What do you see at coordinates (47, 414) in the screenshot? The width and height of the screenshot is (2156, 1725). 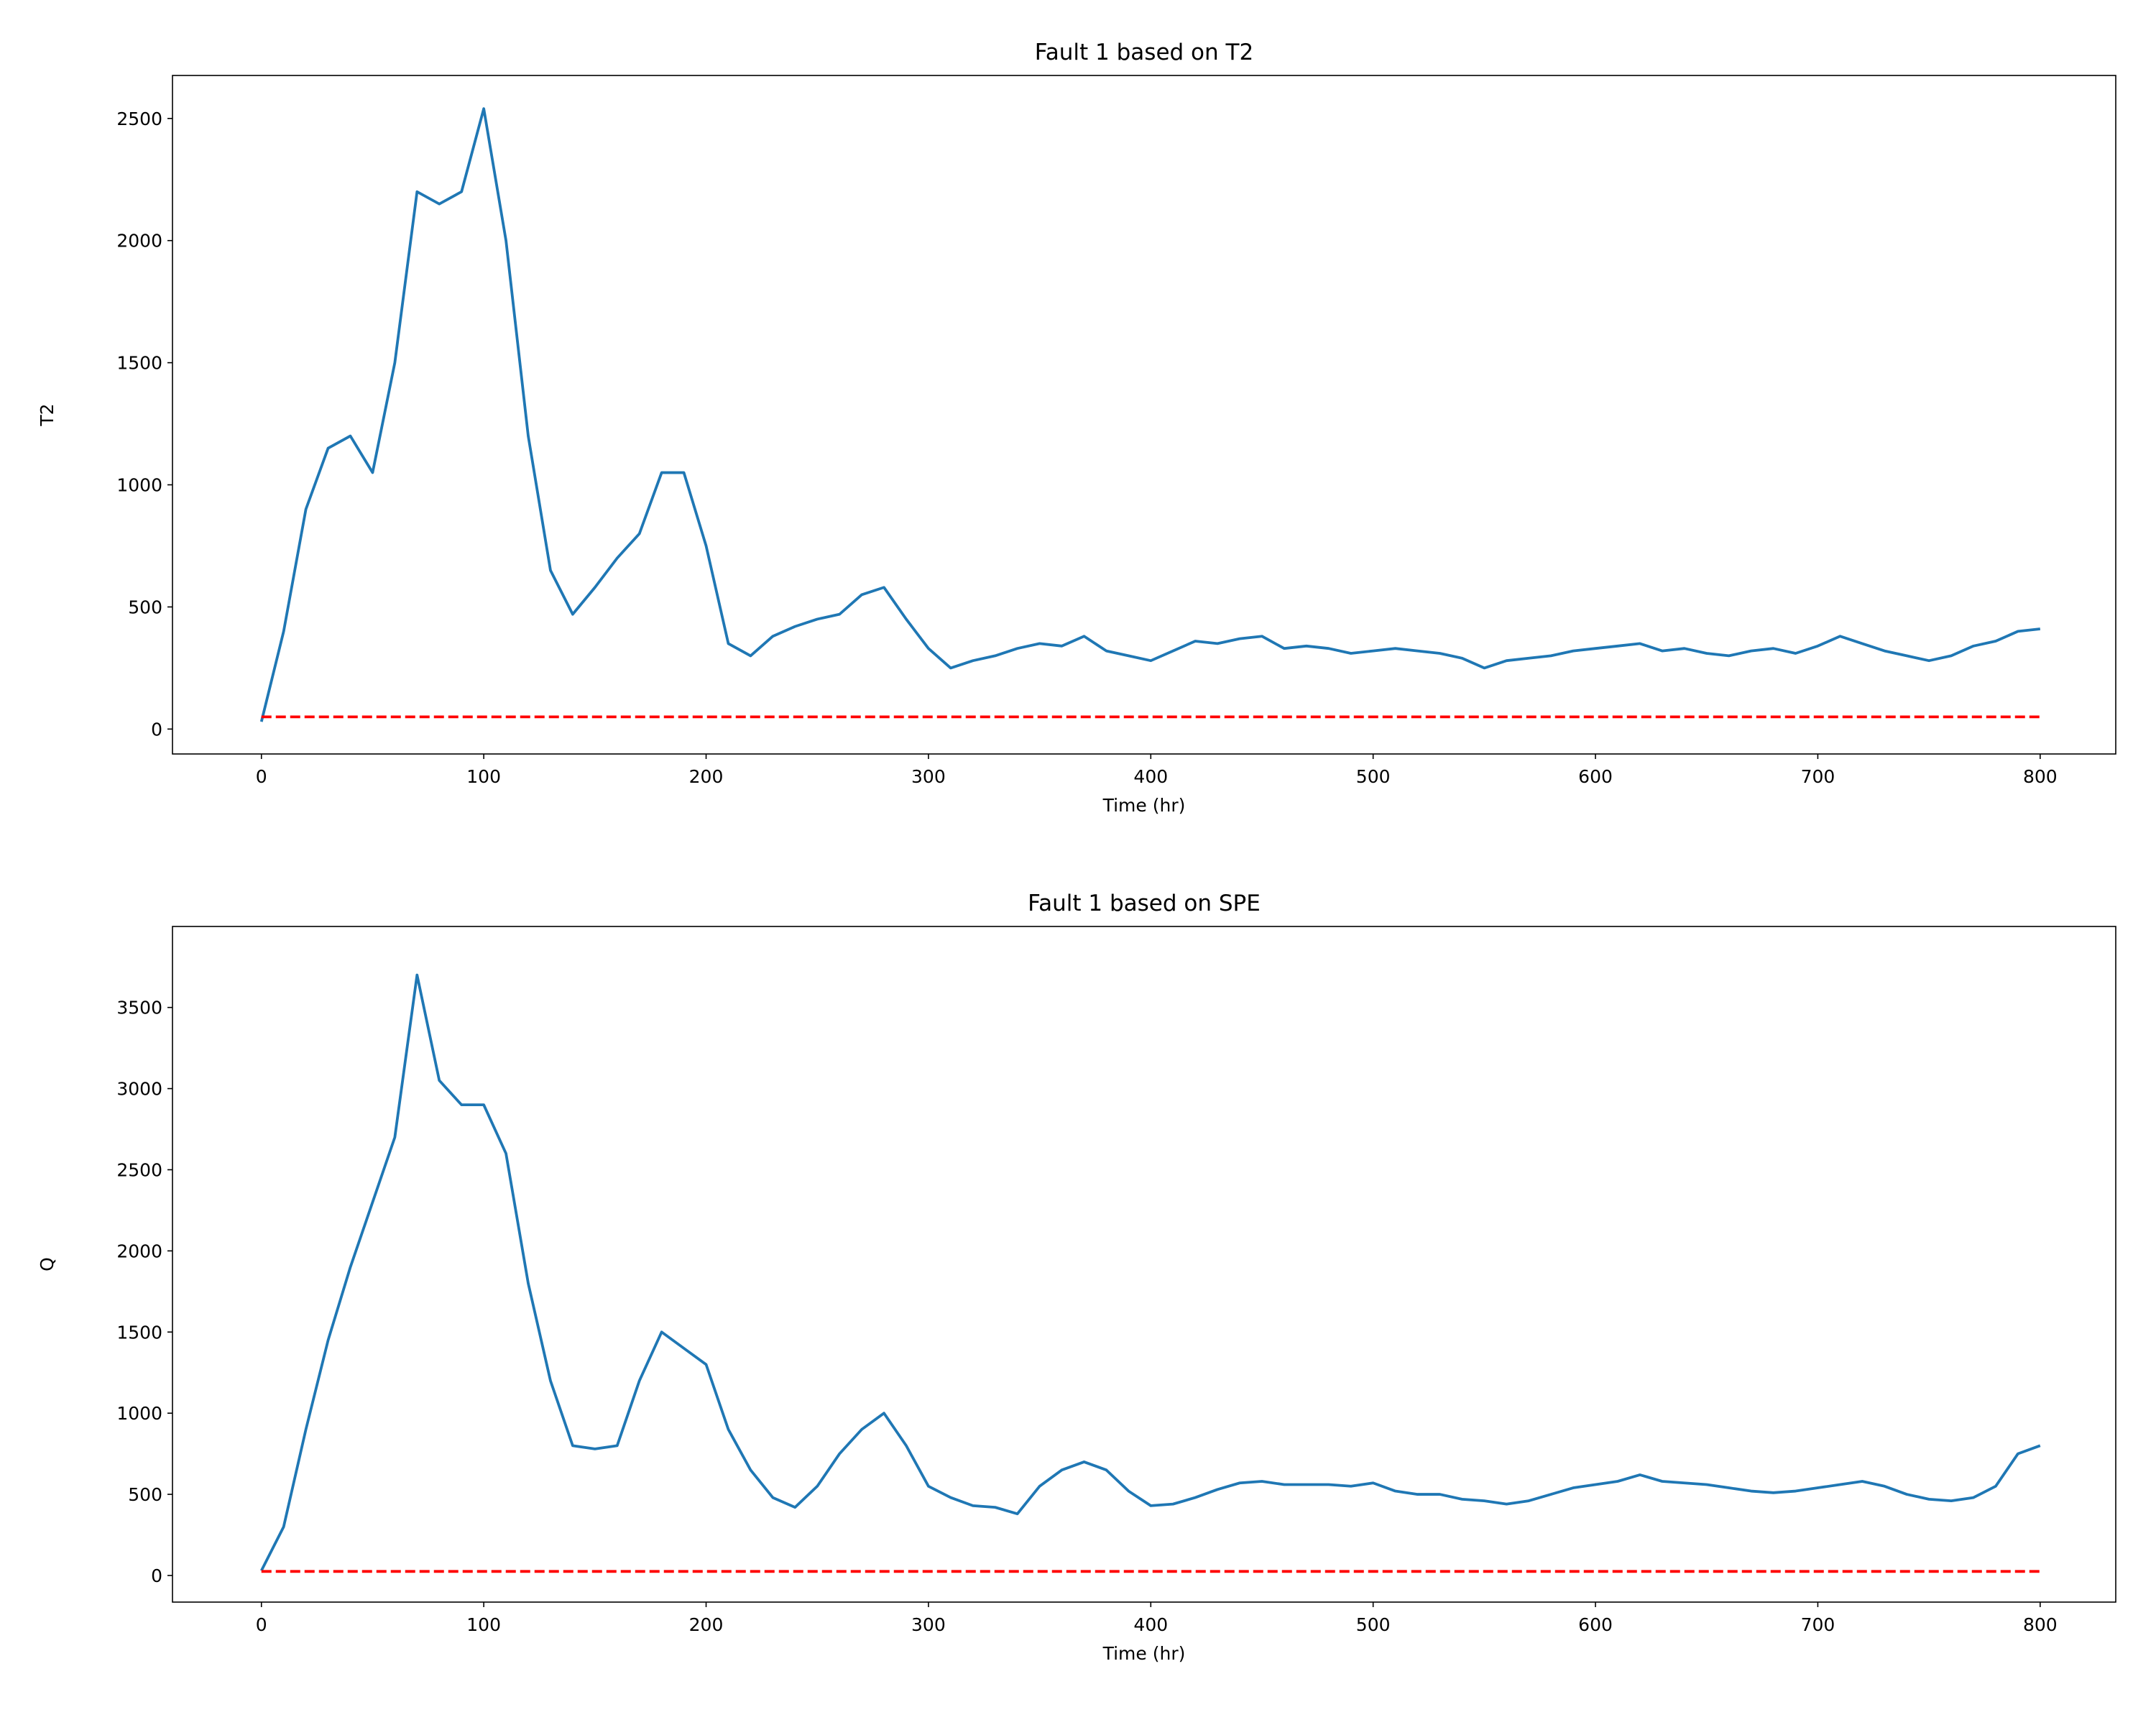 I see `y-axis-label: T2` at bounding box center [47, 414].